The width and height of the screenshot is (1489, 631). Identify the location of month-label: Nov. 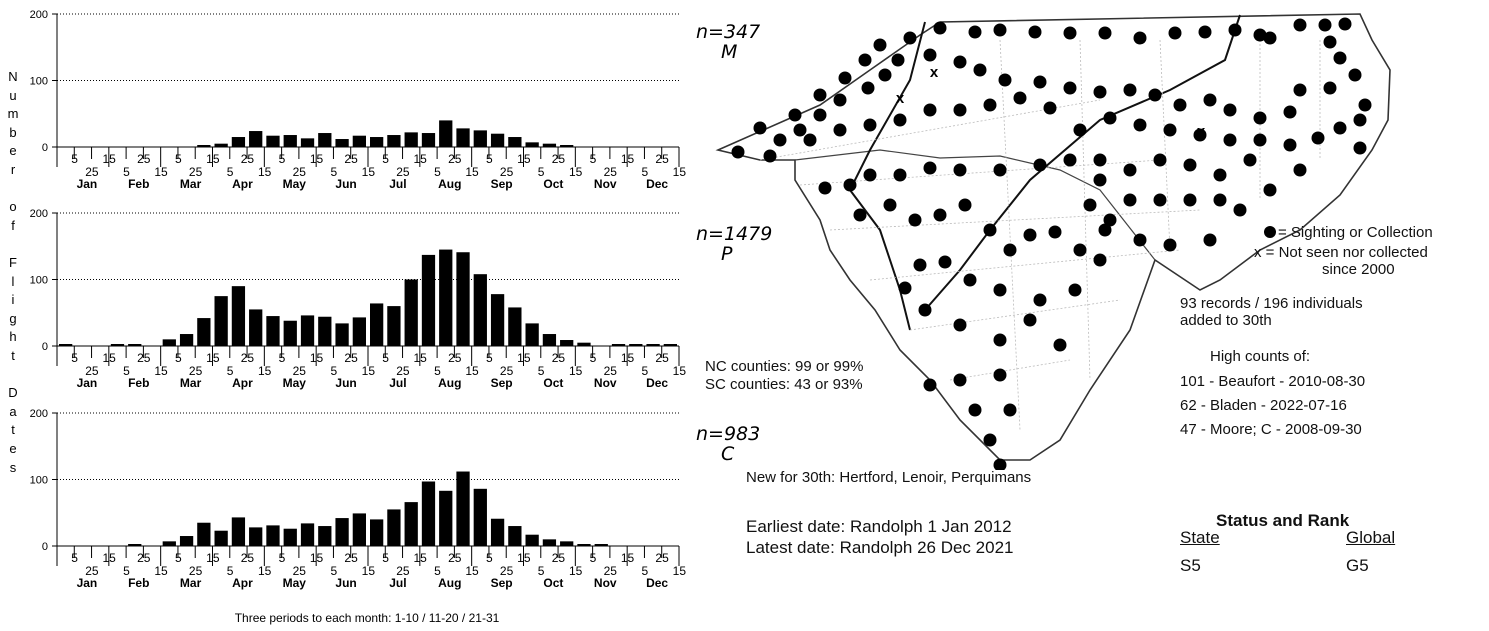
(605, 583).